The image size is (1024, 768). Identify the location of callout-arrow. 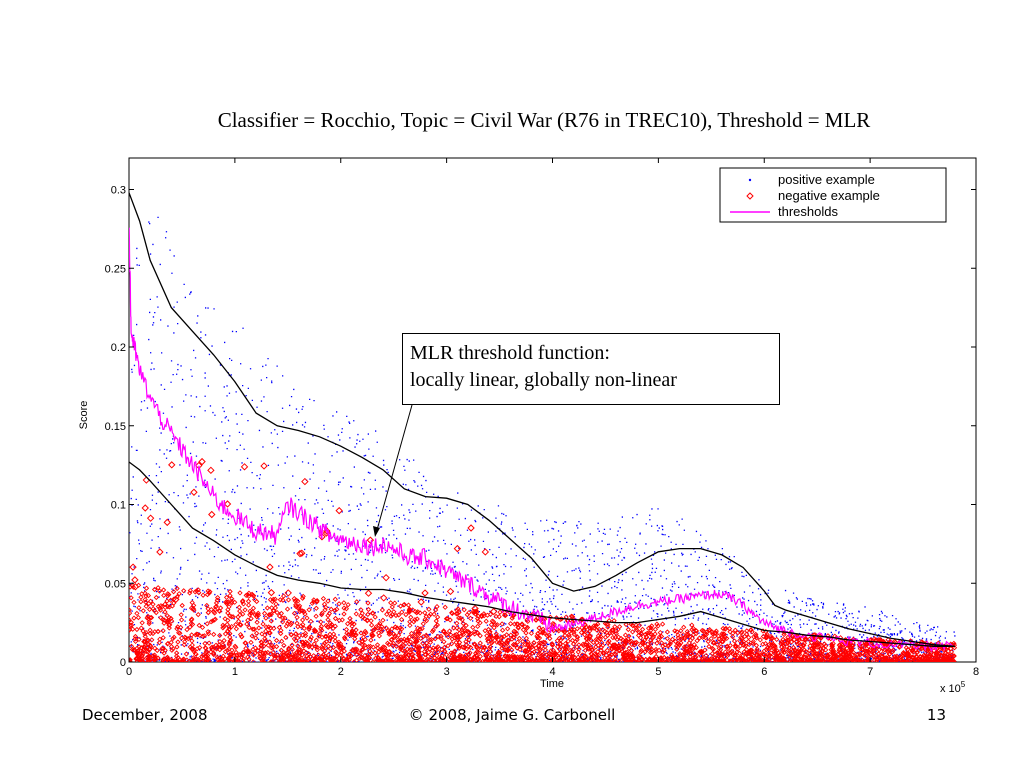
(393, 470).